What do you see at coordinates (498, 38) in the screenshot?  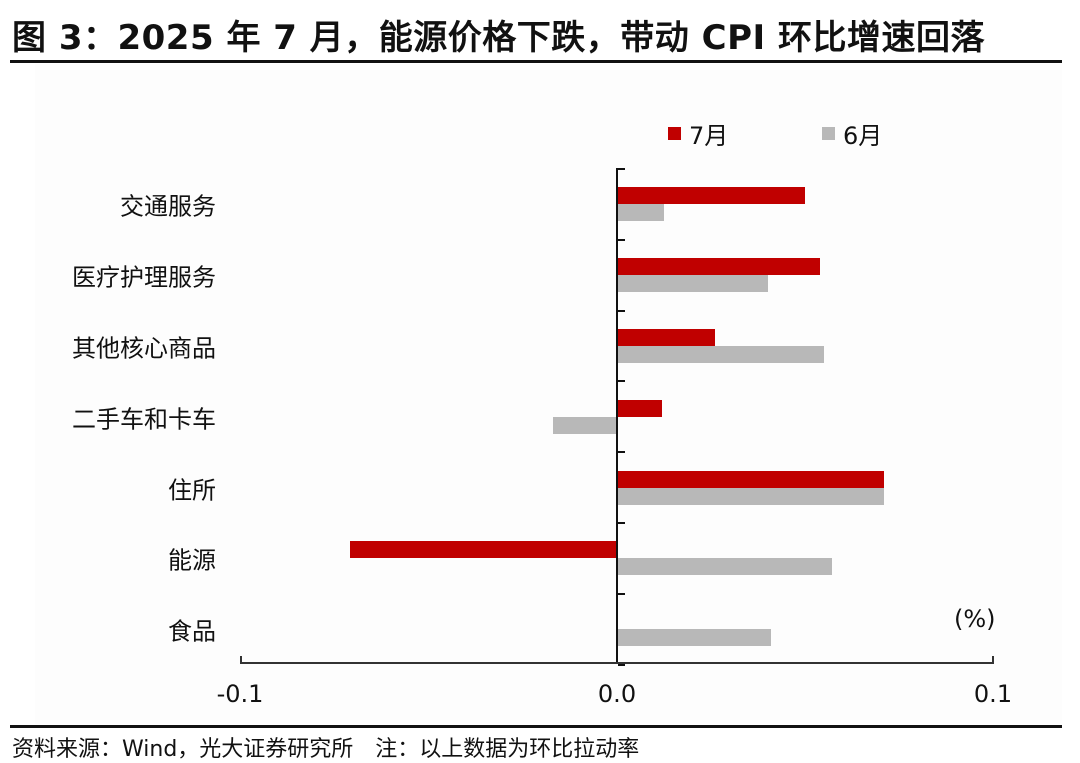 I see `chart-title: 图 3：2025 年 7 月，能源价格下跌，带动 CPI 环比增速回落` at bounding box center [498, 38].